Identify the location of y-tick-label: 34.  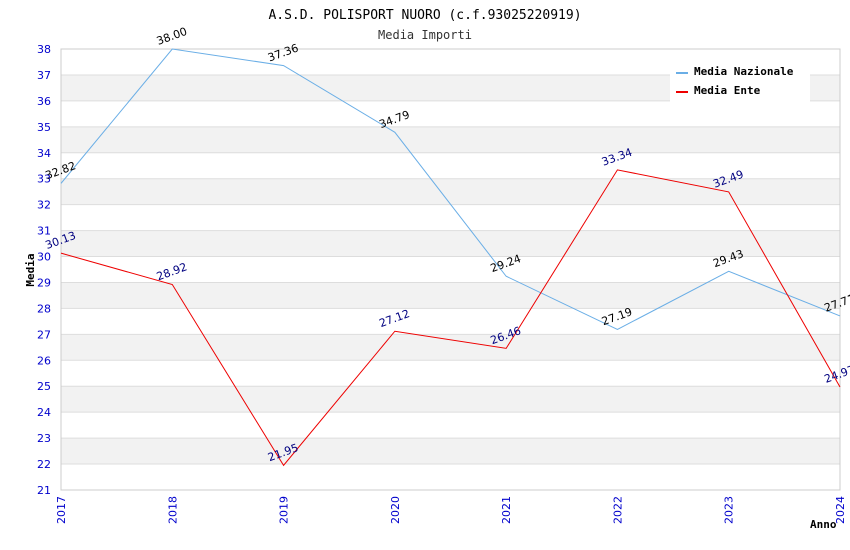
(44, 153).